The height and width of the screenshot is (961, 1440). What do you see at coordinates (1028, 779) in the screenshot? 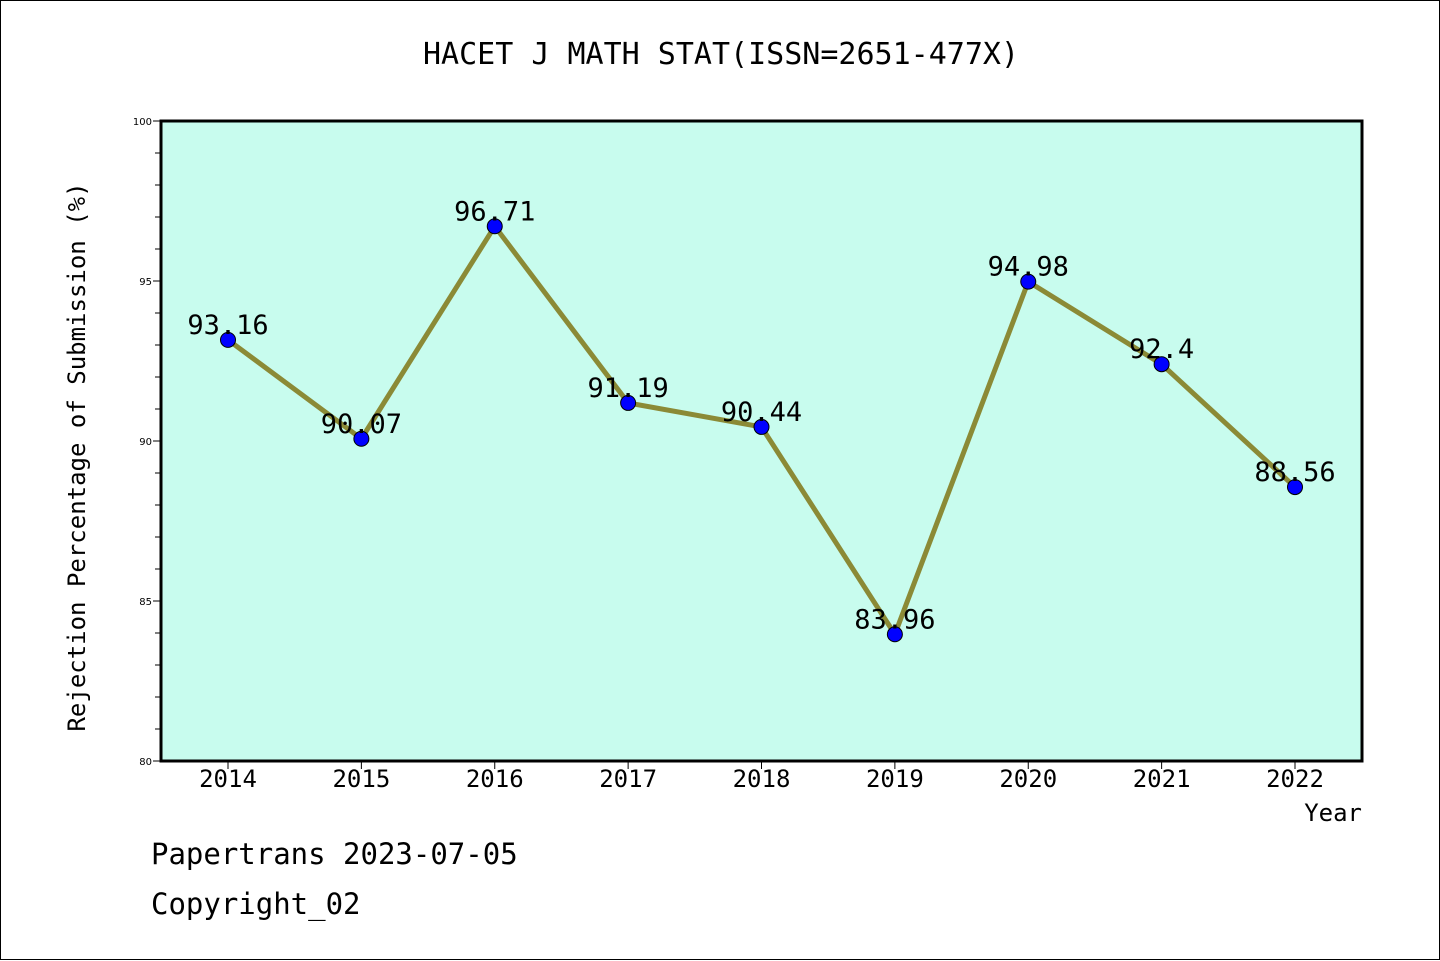
I see `x-tick-label: 2020` at bounding box center [1028, 779].